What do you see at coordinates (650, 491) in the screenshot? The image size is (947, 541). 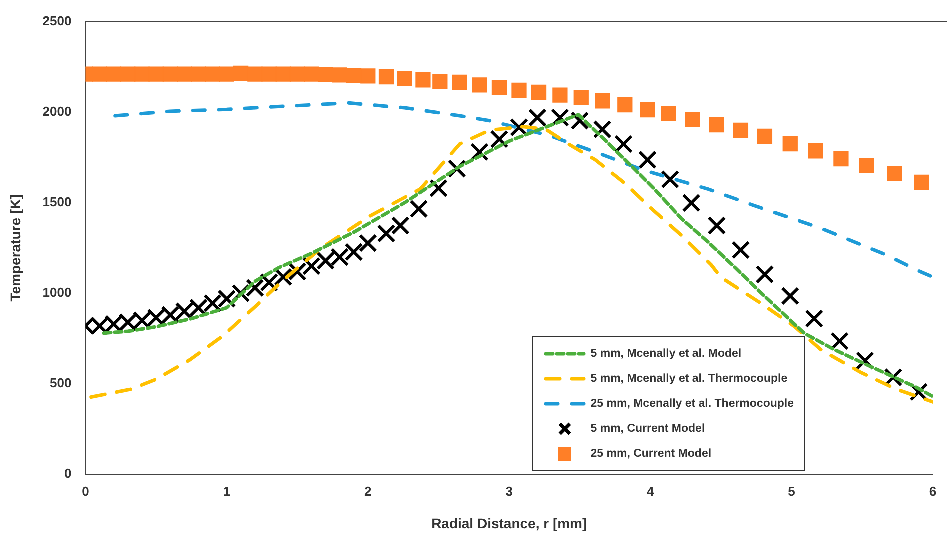 I see `x-tick-label: 4` at bounding box center [650, 491].